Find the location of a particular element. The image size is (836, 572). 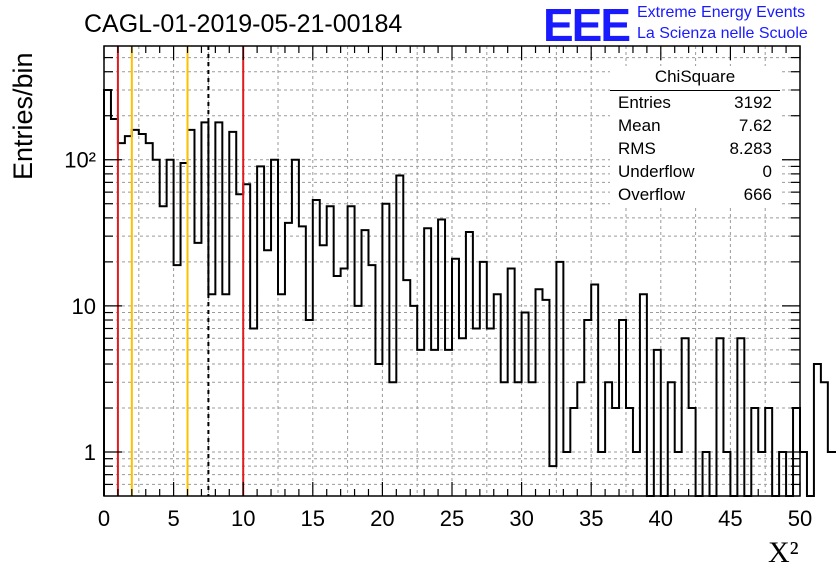

stats-row-underflow: Underflow 0 is located at coordinates (695, 171).